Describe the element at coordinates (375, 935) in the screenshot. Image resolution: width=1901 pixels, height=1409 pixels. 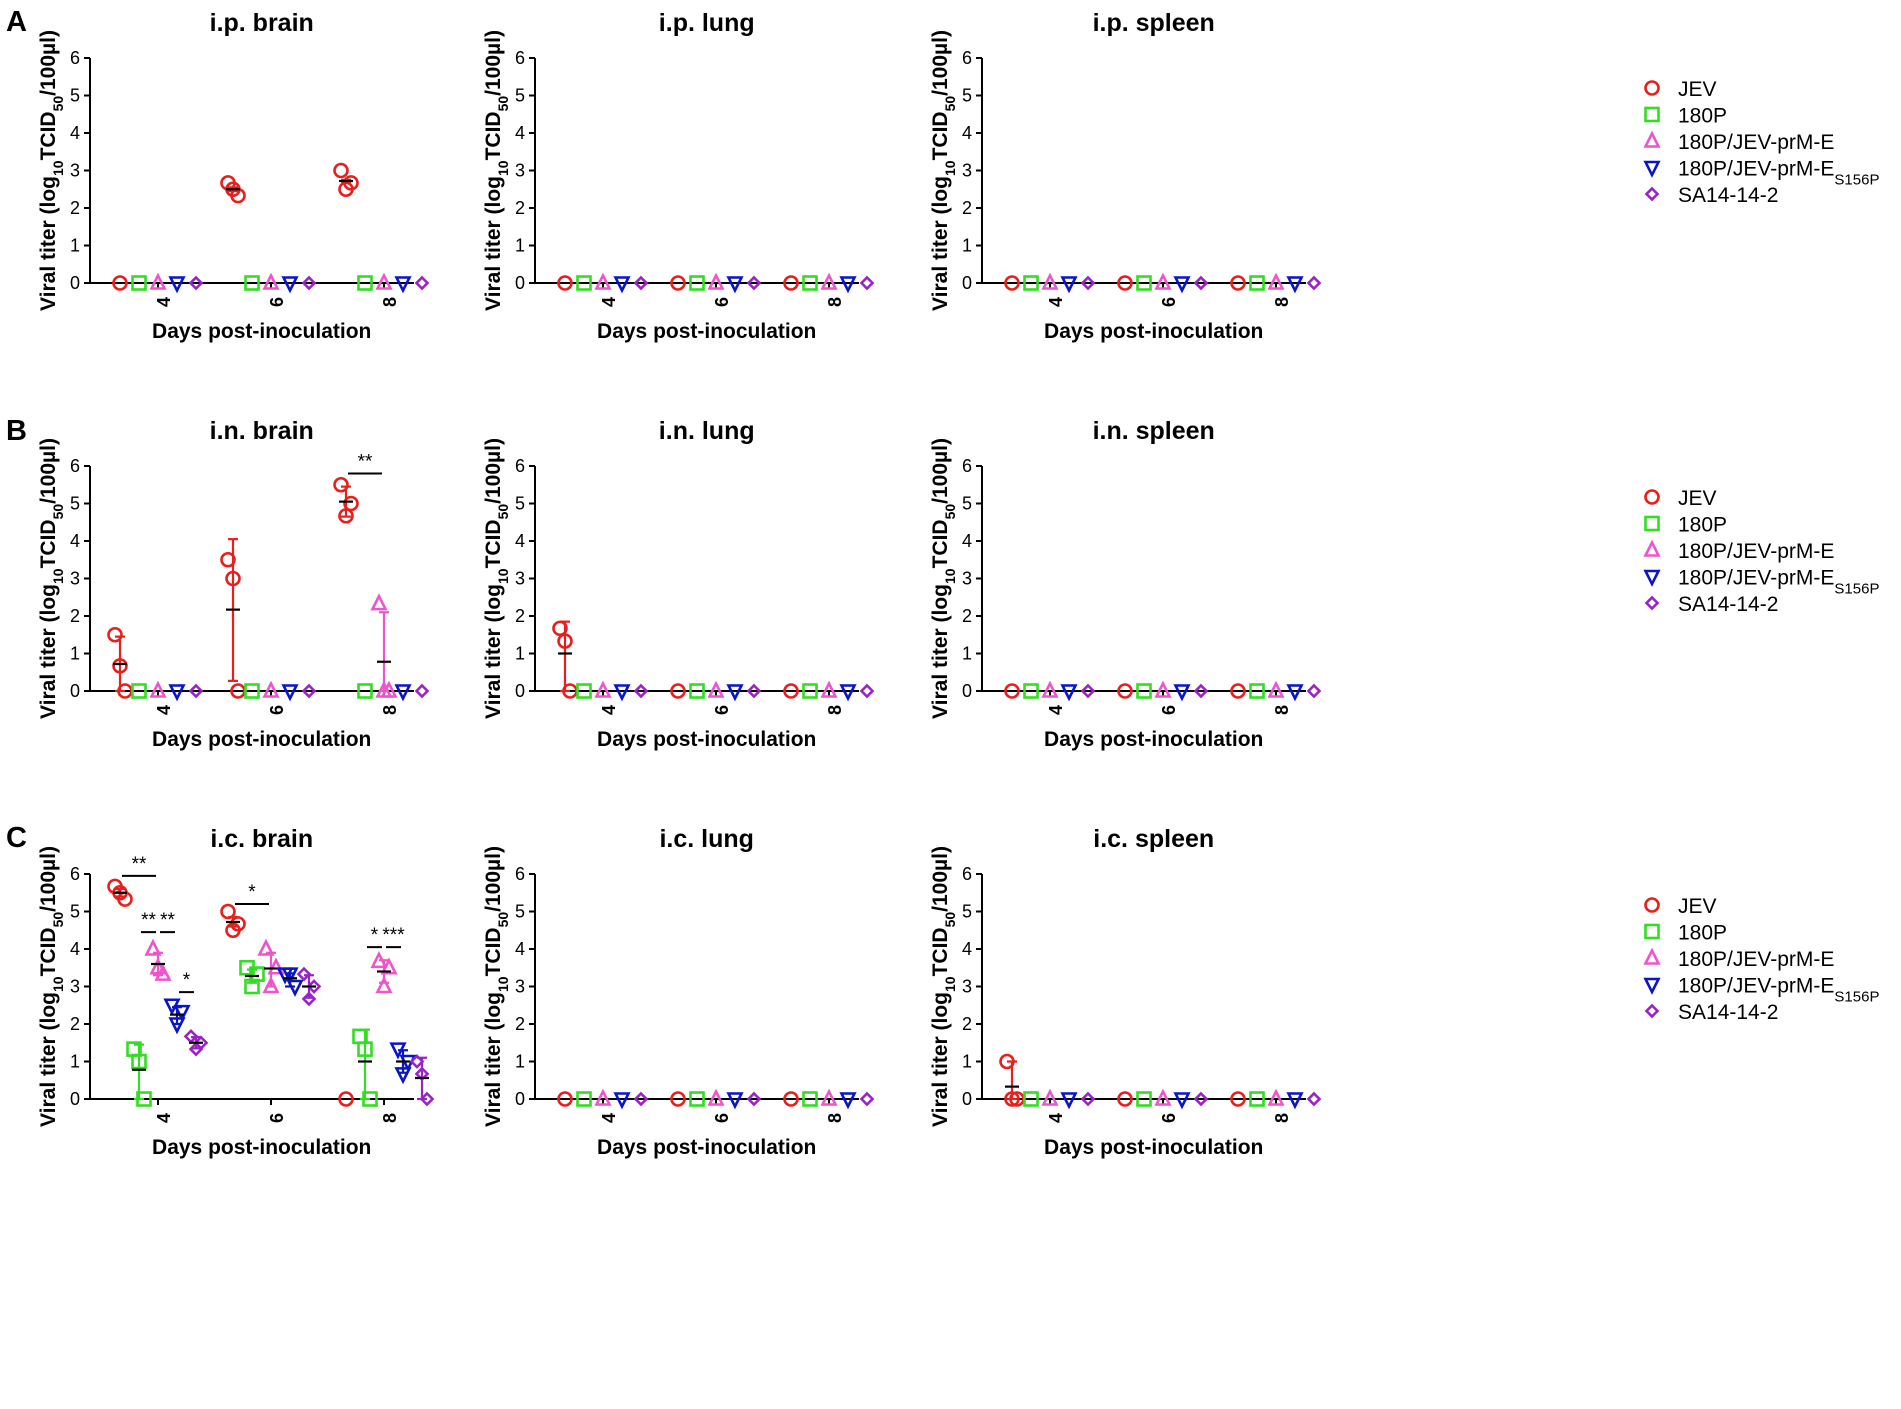
I see `significance-label: *` at that location.